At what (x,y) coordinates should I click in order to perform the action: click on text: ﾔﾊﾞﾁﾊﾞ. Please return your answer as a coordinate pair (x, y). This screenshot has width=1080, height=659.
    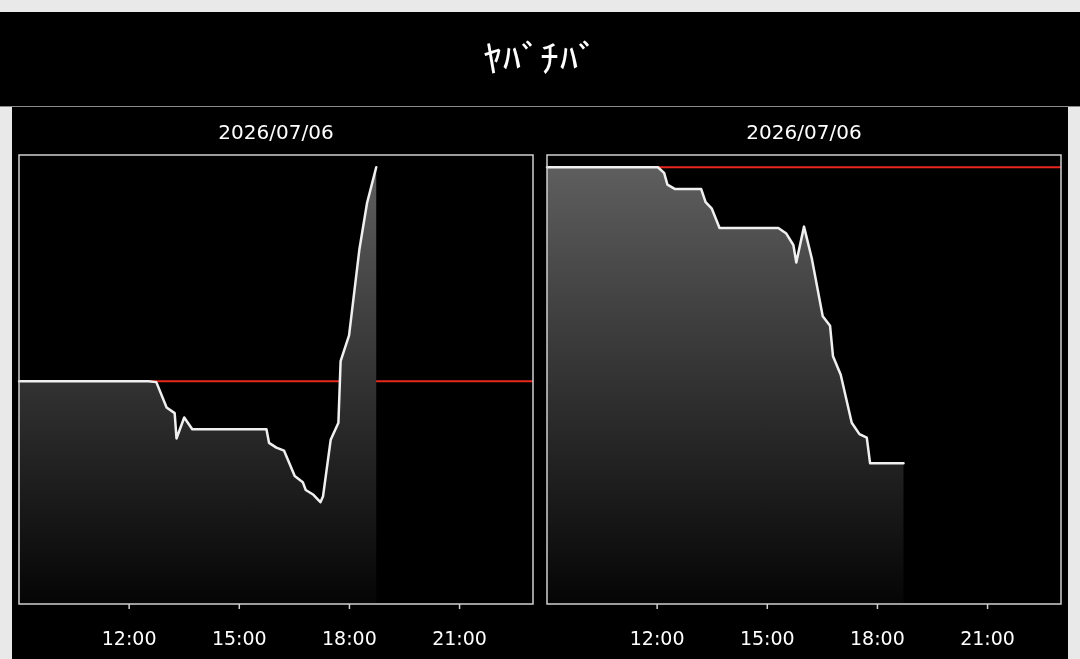
    Looking at the image, I should click on (540, 59).